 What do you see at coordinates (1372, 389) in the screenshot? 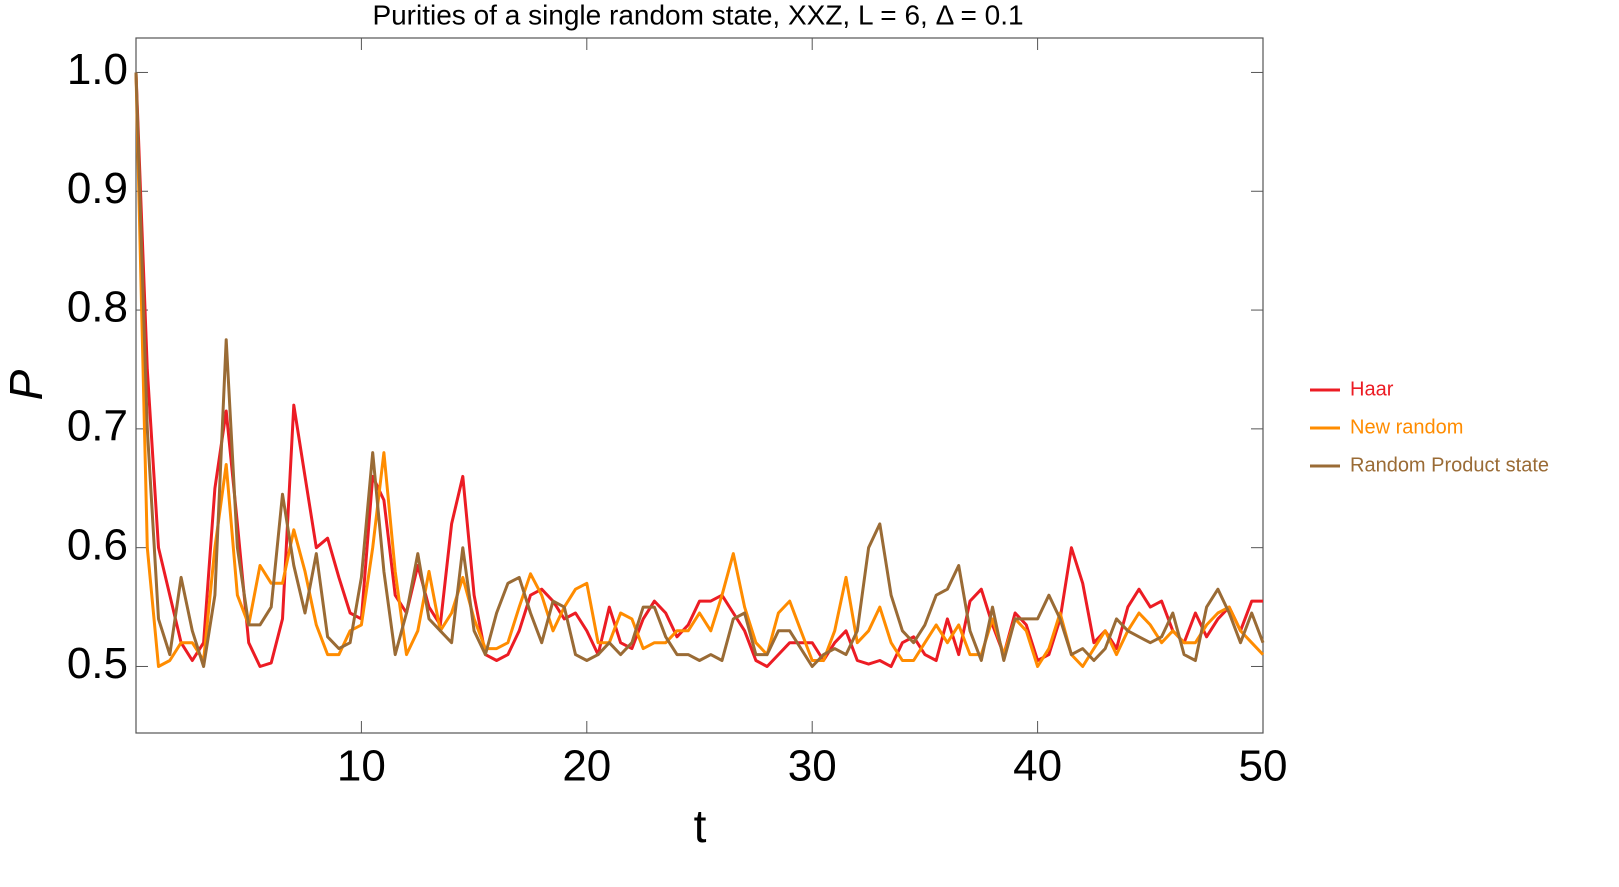
I see `legend-label: Haar` at bounding box center [1372, 389].